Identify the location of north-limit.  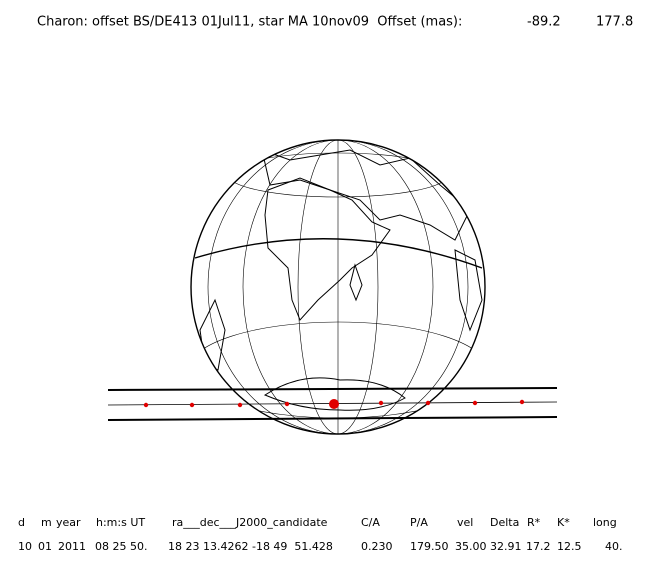
(332, 389).